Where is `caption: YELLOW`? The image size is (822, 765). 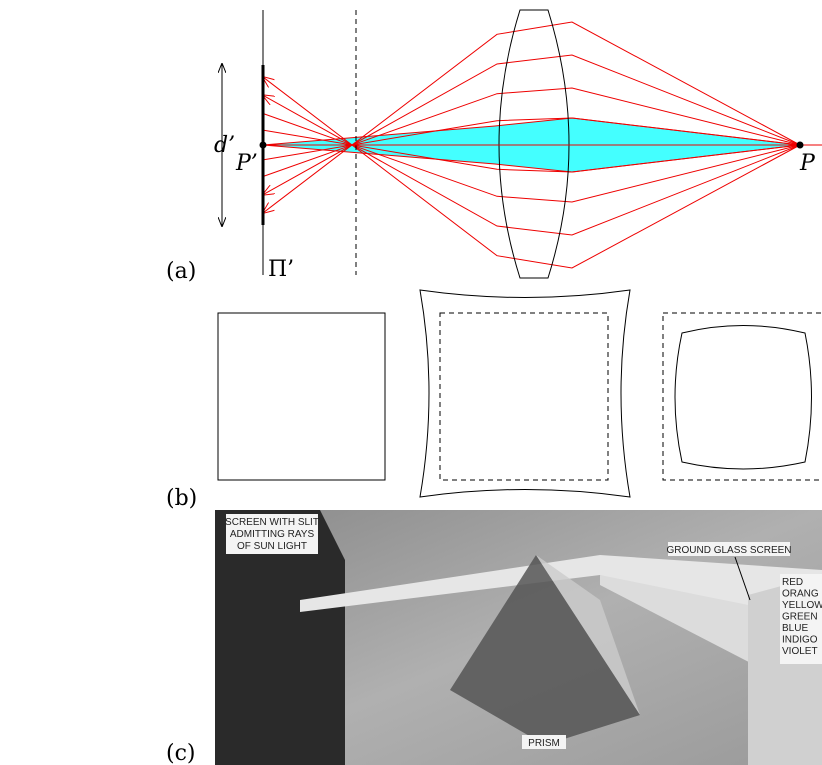
caption: YELLOW is located at coordinates (802, 605).